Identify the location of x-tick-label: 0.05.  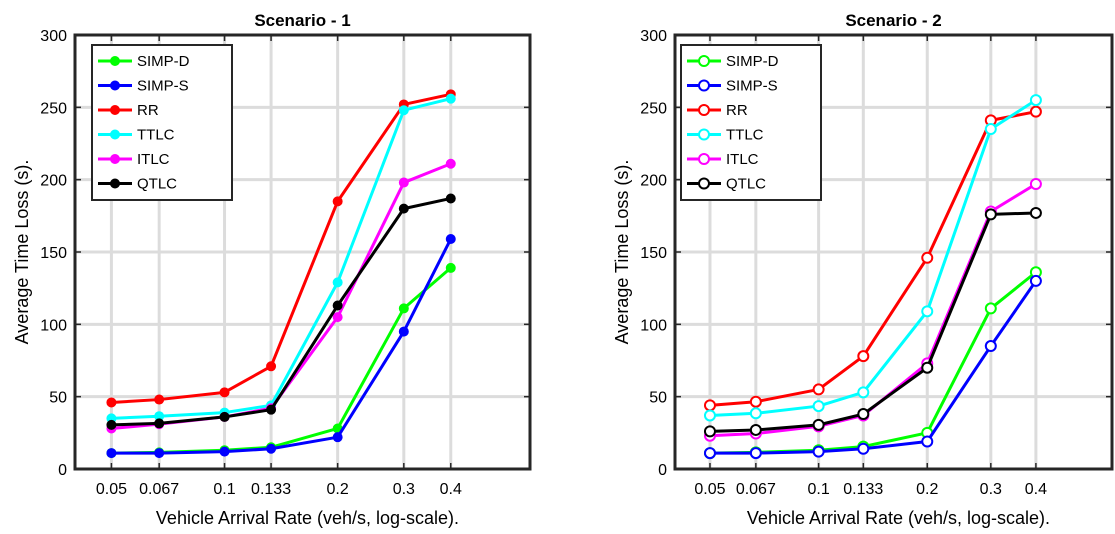
(111, 489).